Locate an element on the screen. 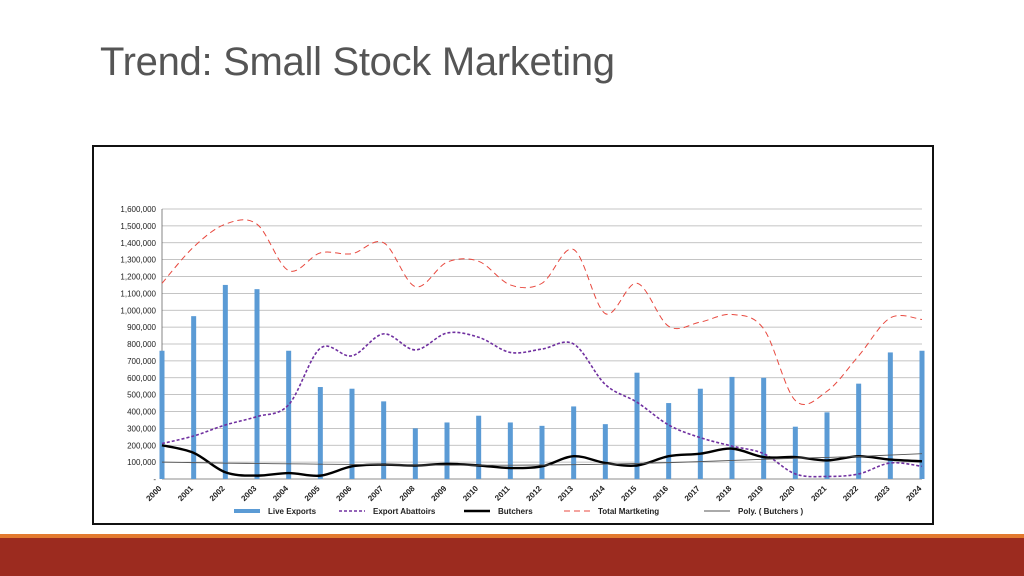 This screenshot has width=1024, height=576. x-tick-label: 2022 is located at coordinates (850, 493).